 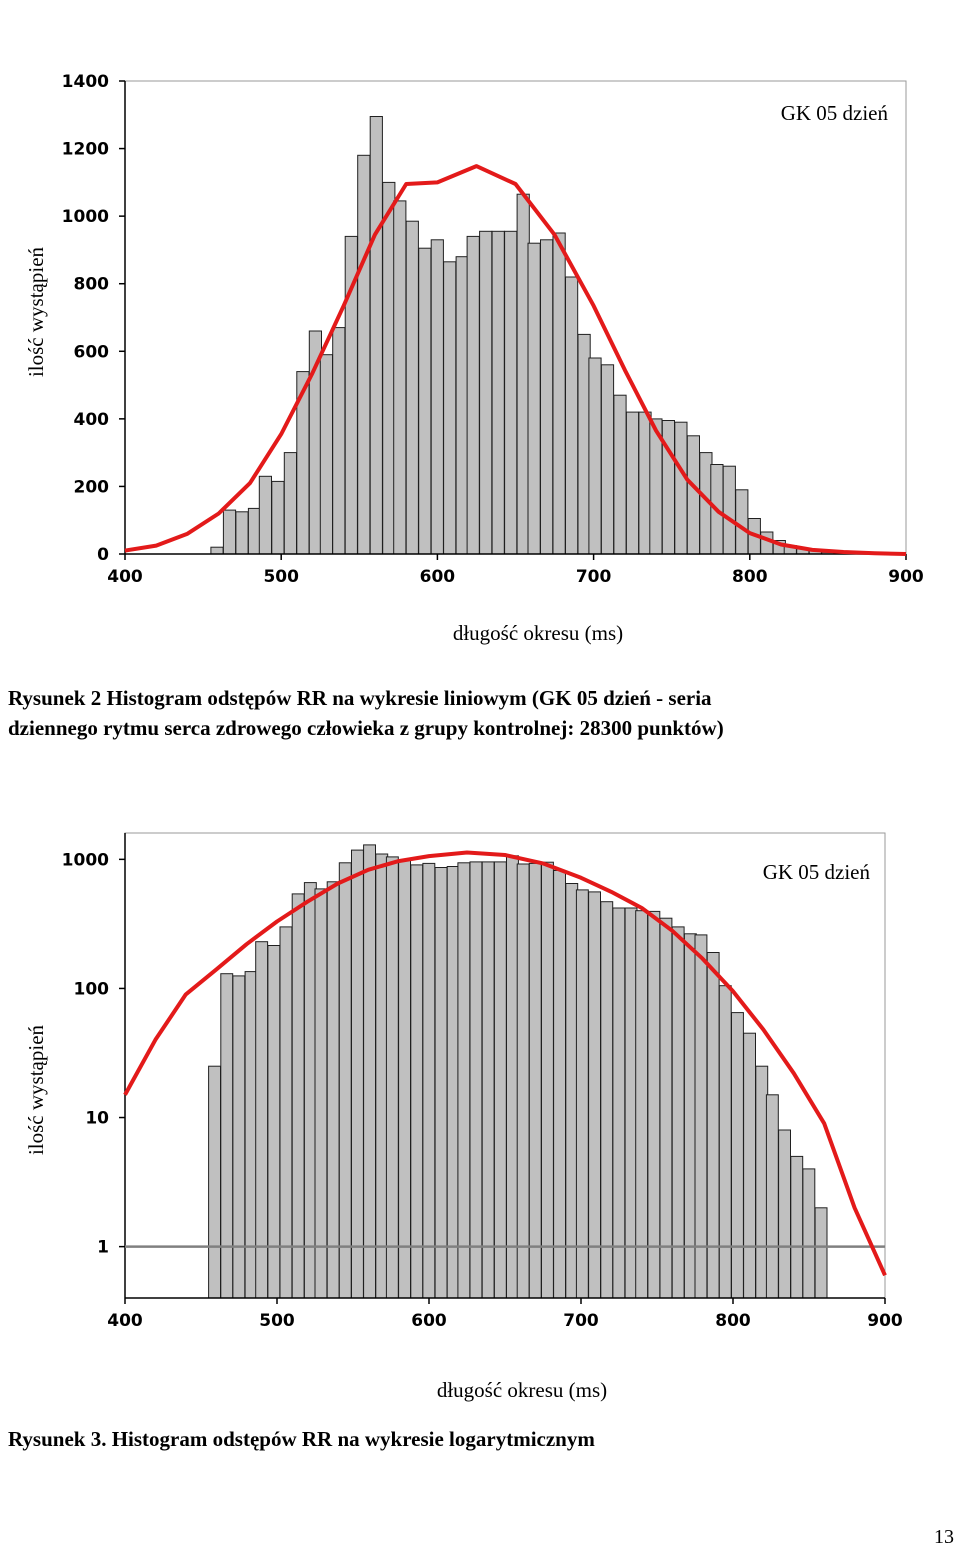 What do you see at coordinates (429, 1321) in the screenshot?
I see `x-tick-label: 600` at bounding box center [429, 1321].